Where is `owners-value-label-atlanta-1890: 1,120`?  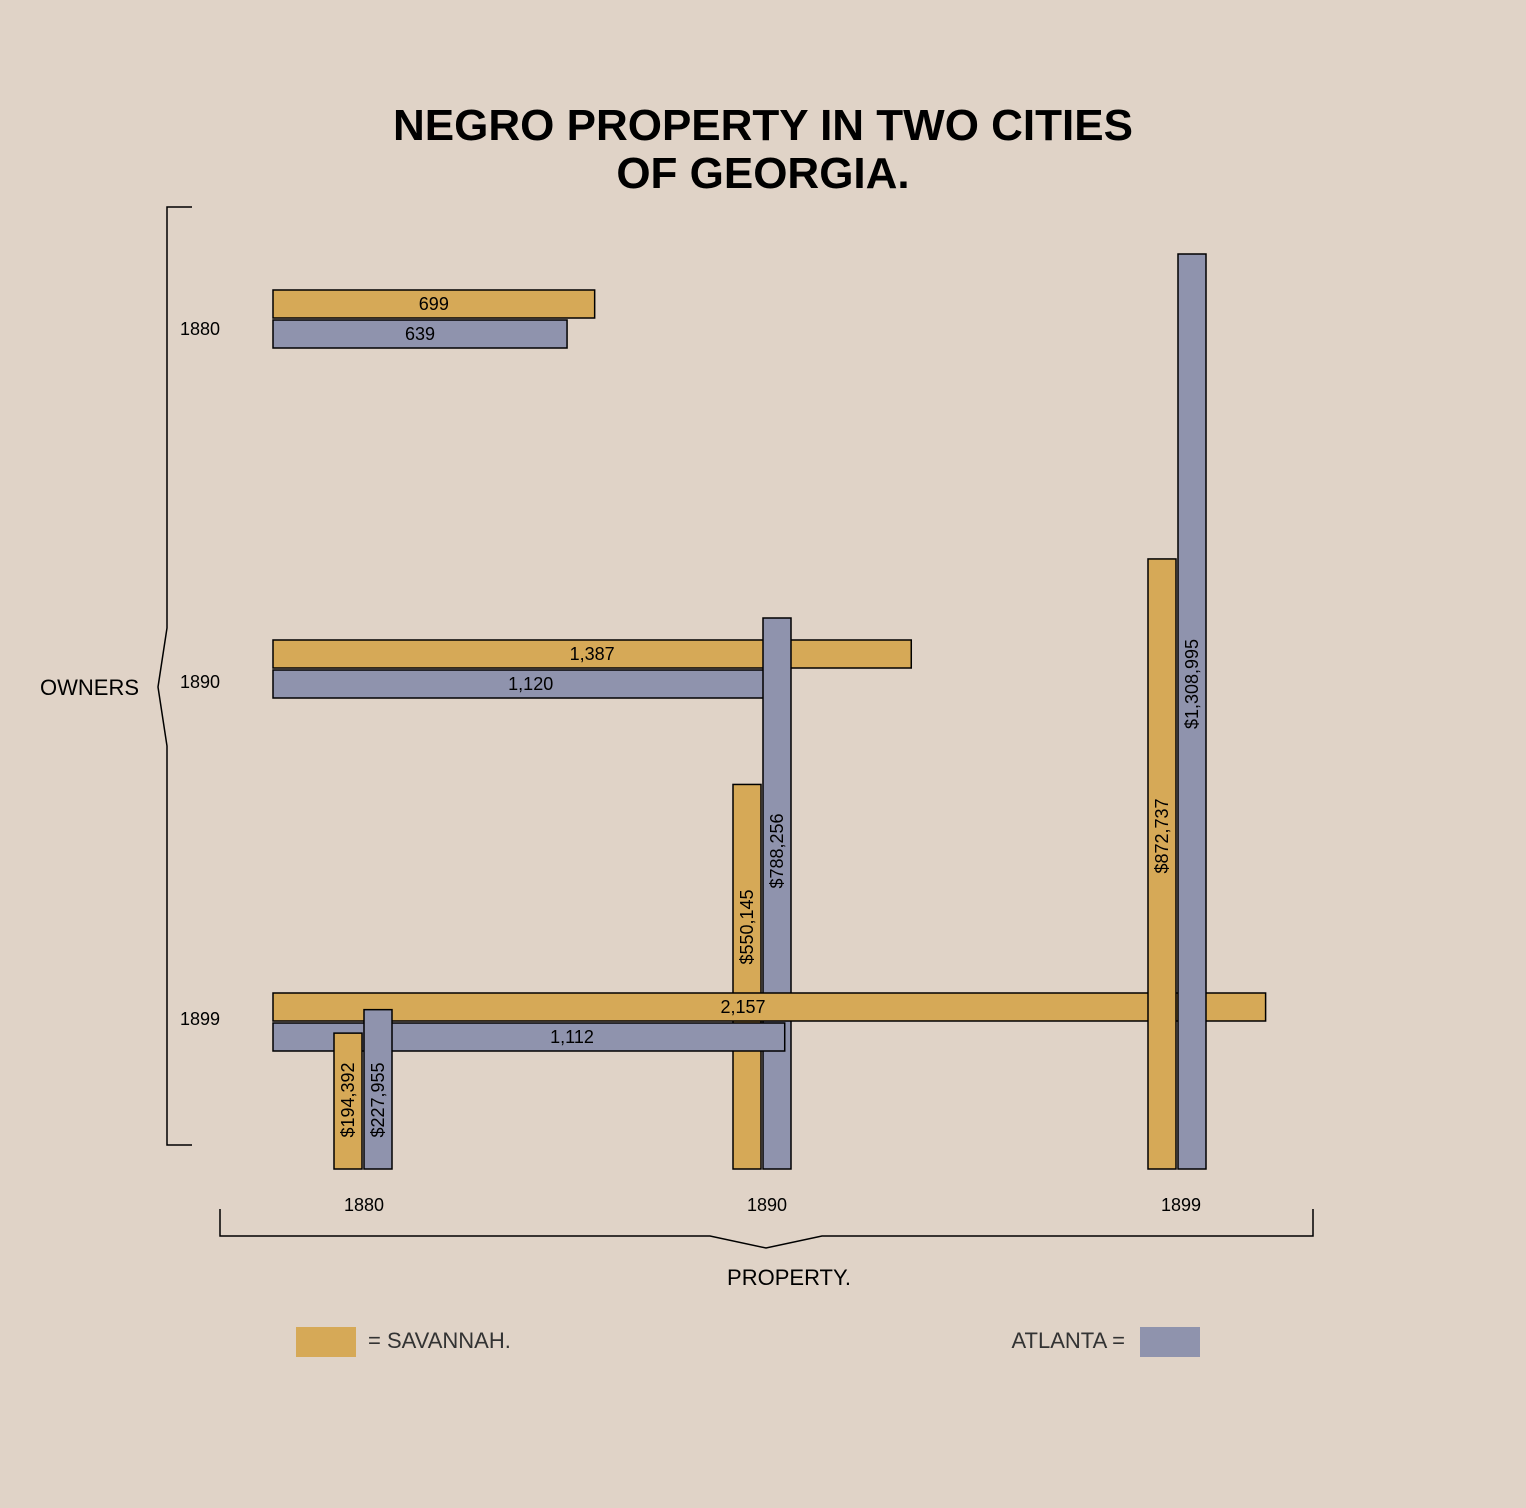 owners-value-label-atlanta-1890: 1,120 is located at coordinates (530, 684).